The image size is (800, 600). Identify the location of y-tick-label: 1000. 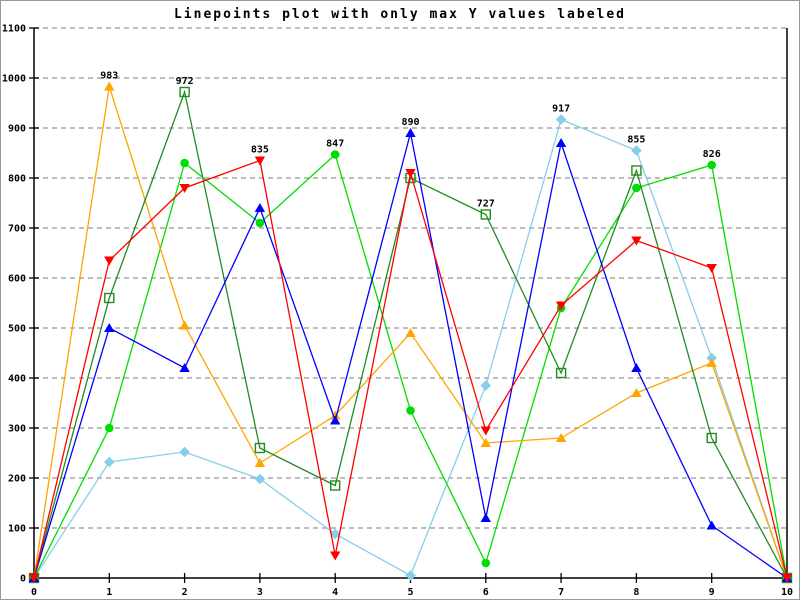
(14, 79).